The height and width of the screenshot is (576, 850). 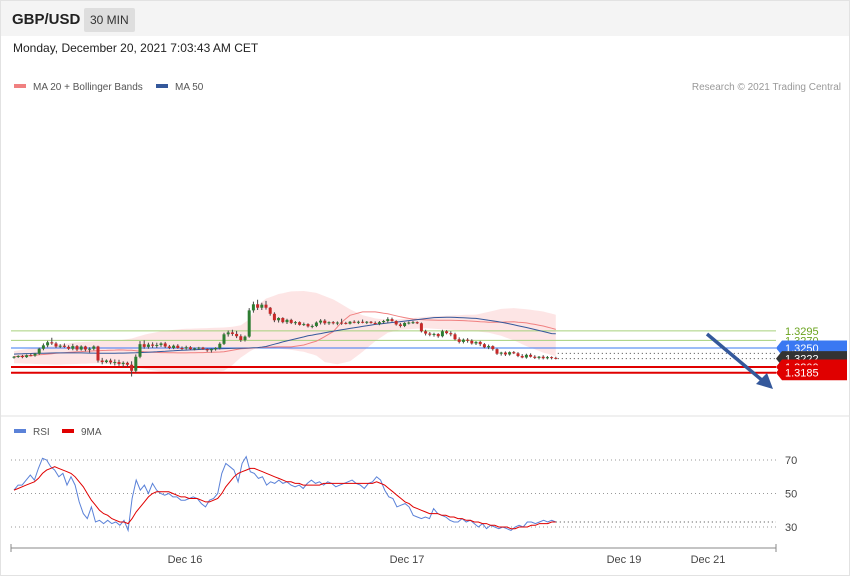 I want to click on legend-ma50-label: MA 50, so click(x=189, y=87).